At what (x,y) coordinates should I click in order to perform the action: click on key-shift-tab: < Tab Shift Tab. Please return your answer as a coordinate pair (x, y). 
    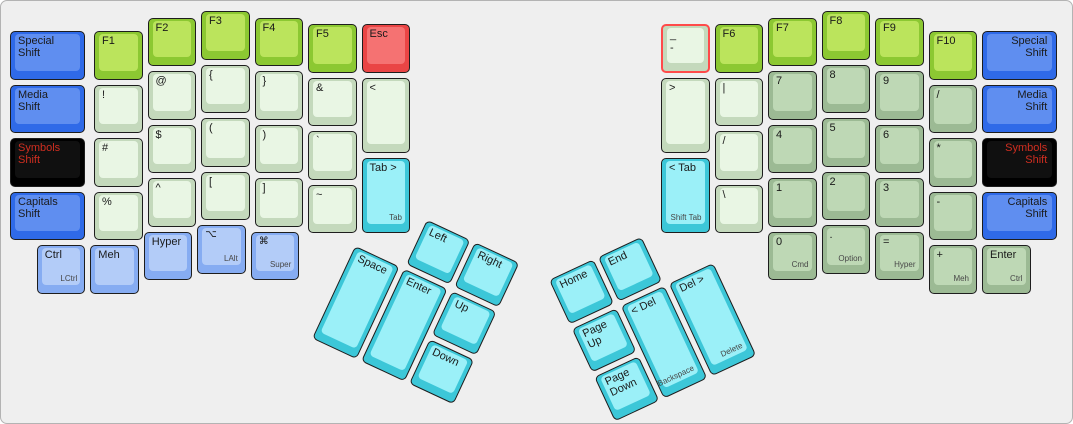
    Looking at the image, I should click on (685, 196).